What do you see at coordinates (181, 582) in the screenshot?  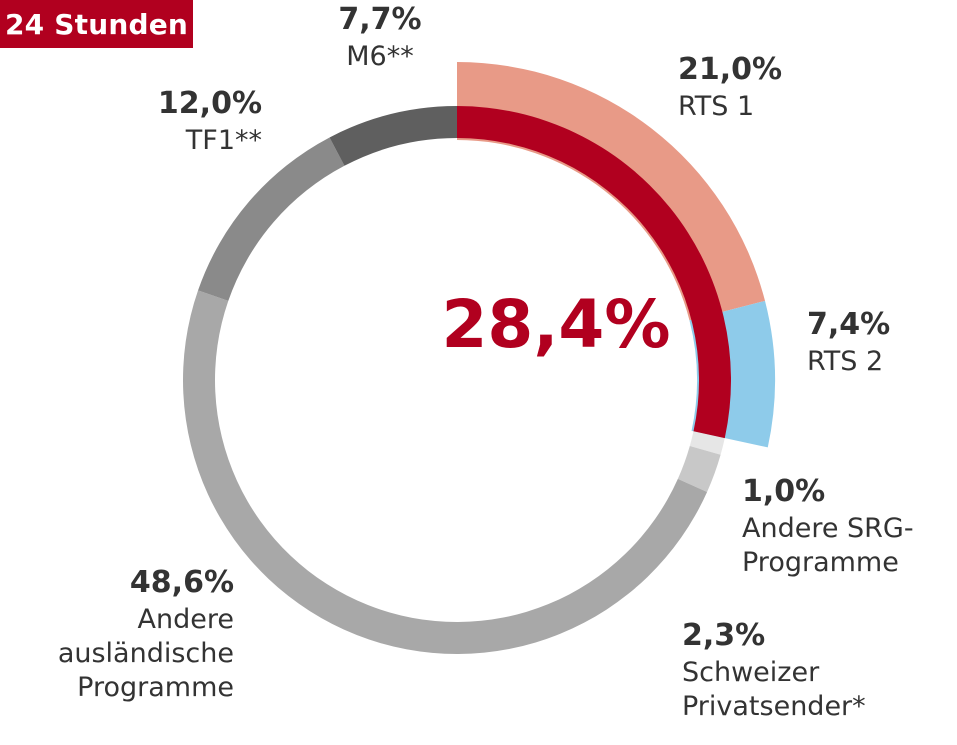 I see `slice-value-label: 48,6%` at bounding box center [181, 582].